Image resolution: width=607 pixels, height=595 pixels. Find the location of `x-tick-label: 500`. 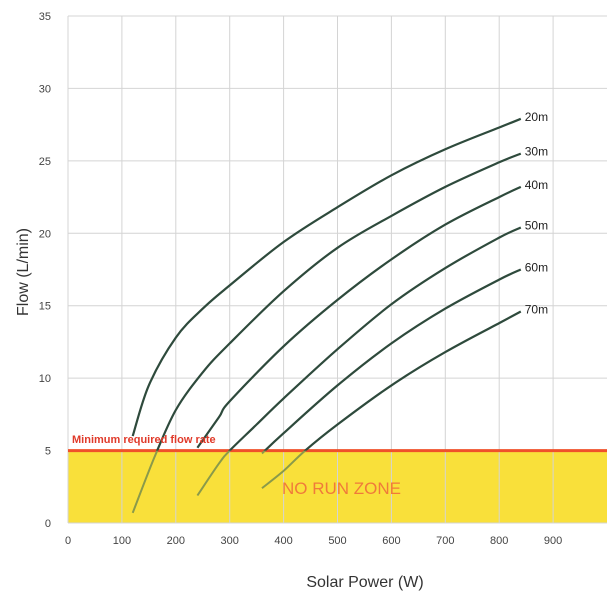

x-tick-label: 500 is located at coordinates (337, 541).